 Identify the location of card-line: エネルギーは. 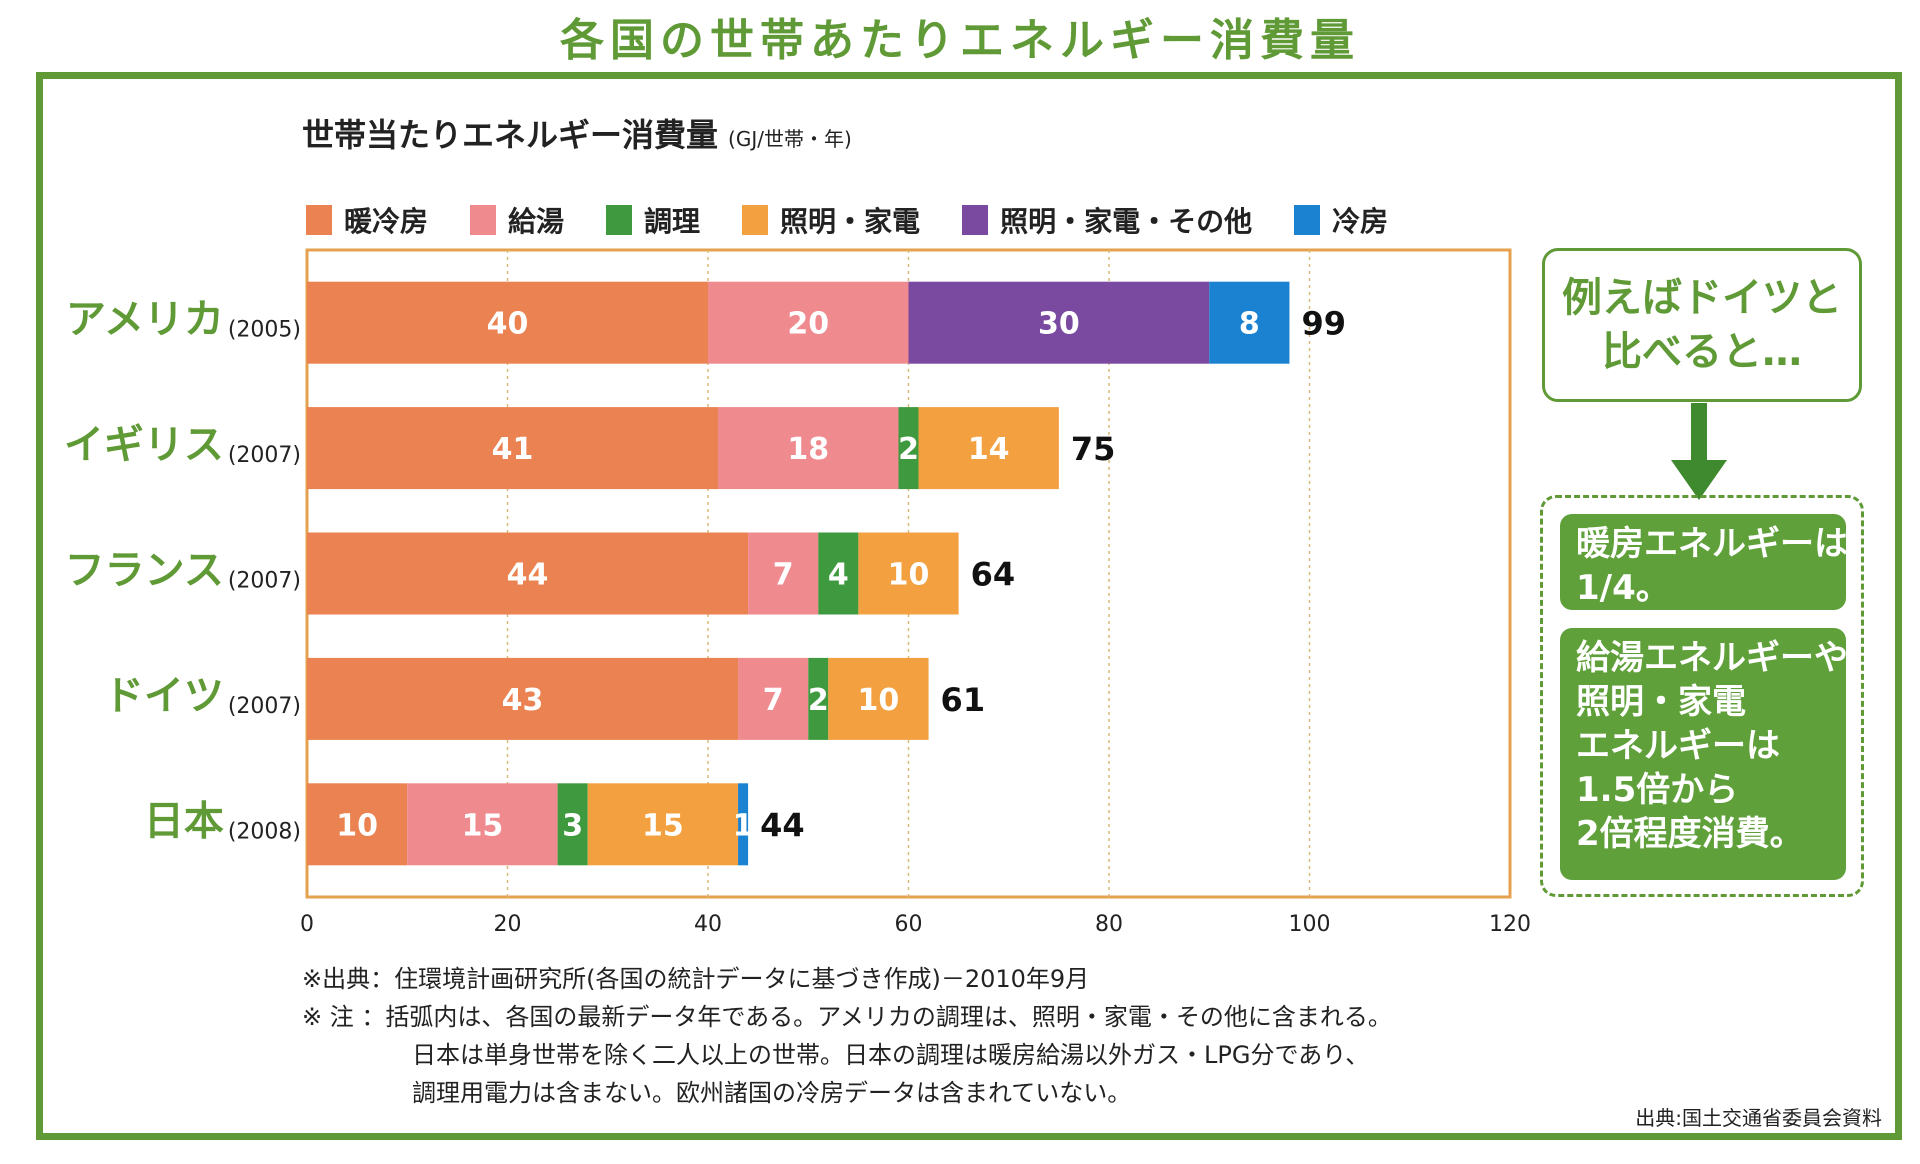
(1678, 746).